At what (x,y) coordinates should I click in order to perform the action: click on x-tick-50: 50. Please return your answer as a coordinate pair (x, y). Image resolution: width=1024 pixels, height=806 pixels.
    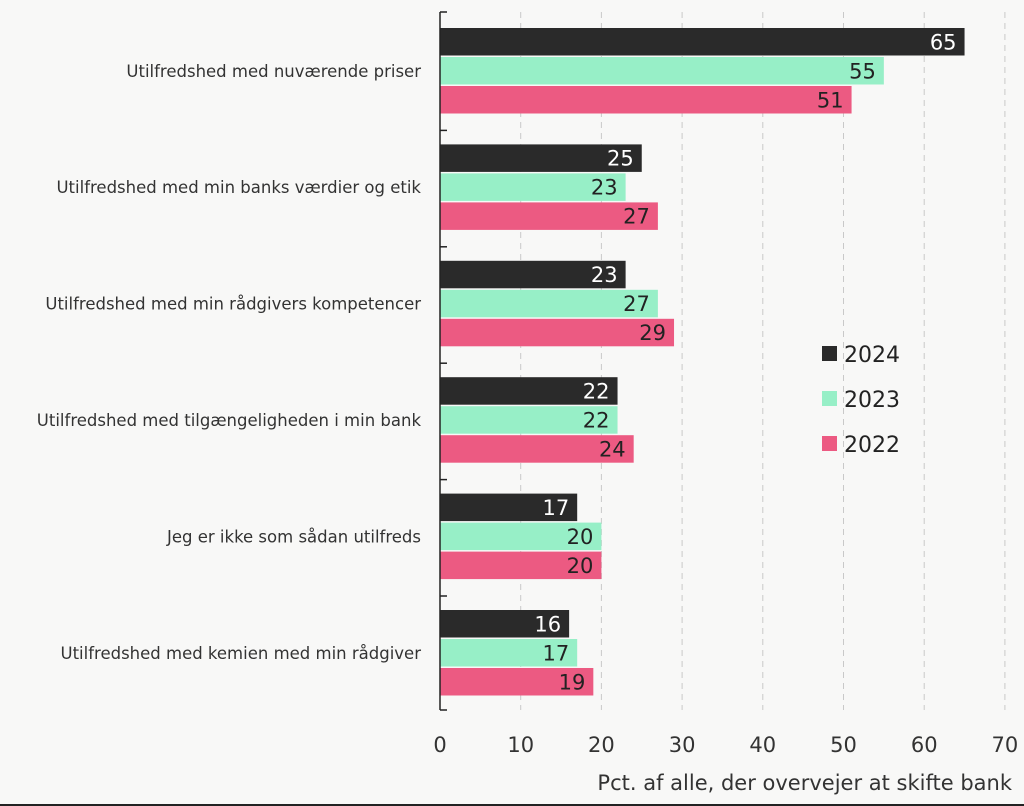
    Looking at the image, I should click on (843, 745).